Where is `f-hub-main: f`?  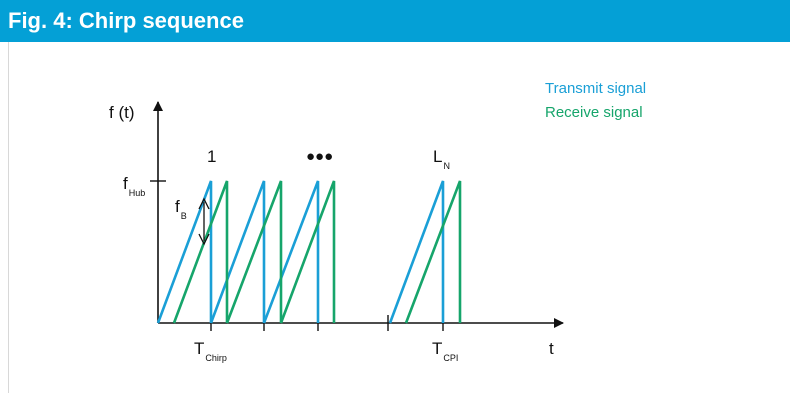
f-hub-main: f is located at coordinates (125, 183).